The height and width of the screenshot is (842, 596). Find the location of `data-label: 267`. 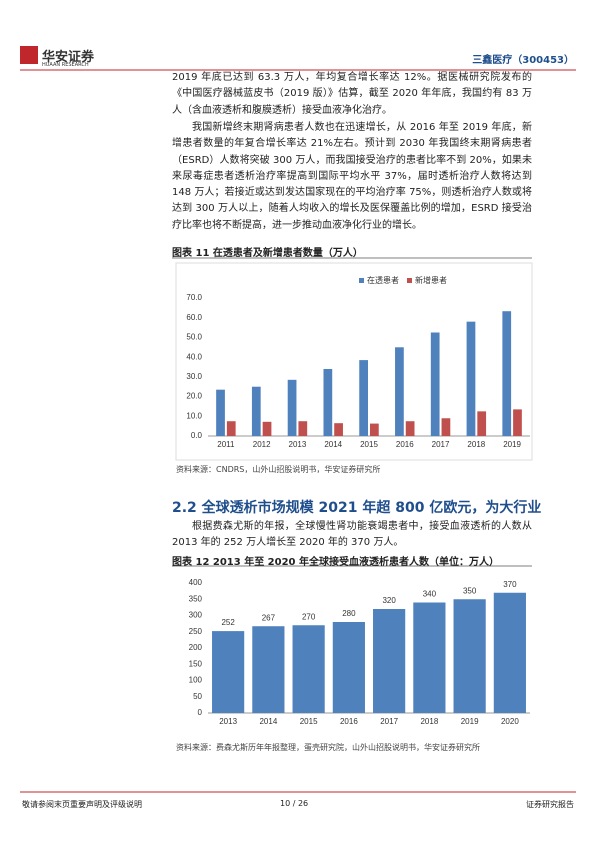

data-label: 267 is located at coordinates (269, 617).